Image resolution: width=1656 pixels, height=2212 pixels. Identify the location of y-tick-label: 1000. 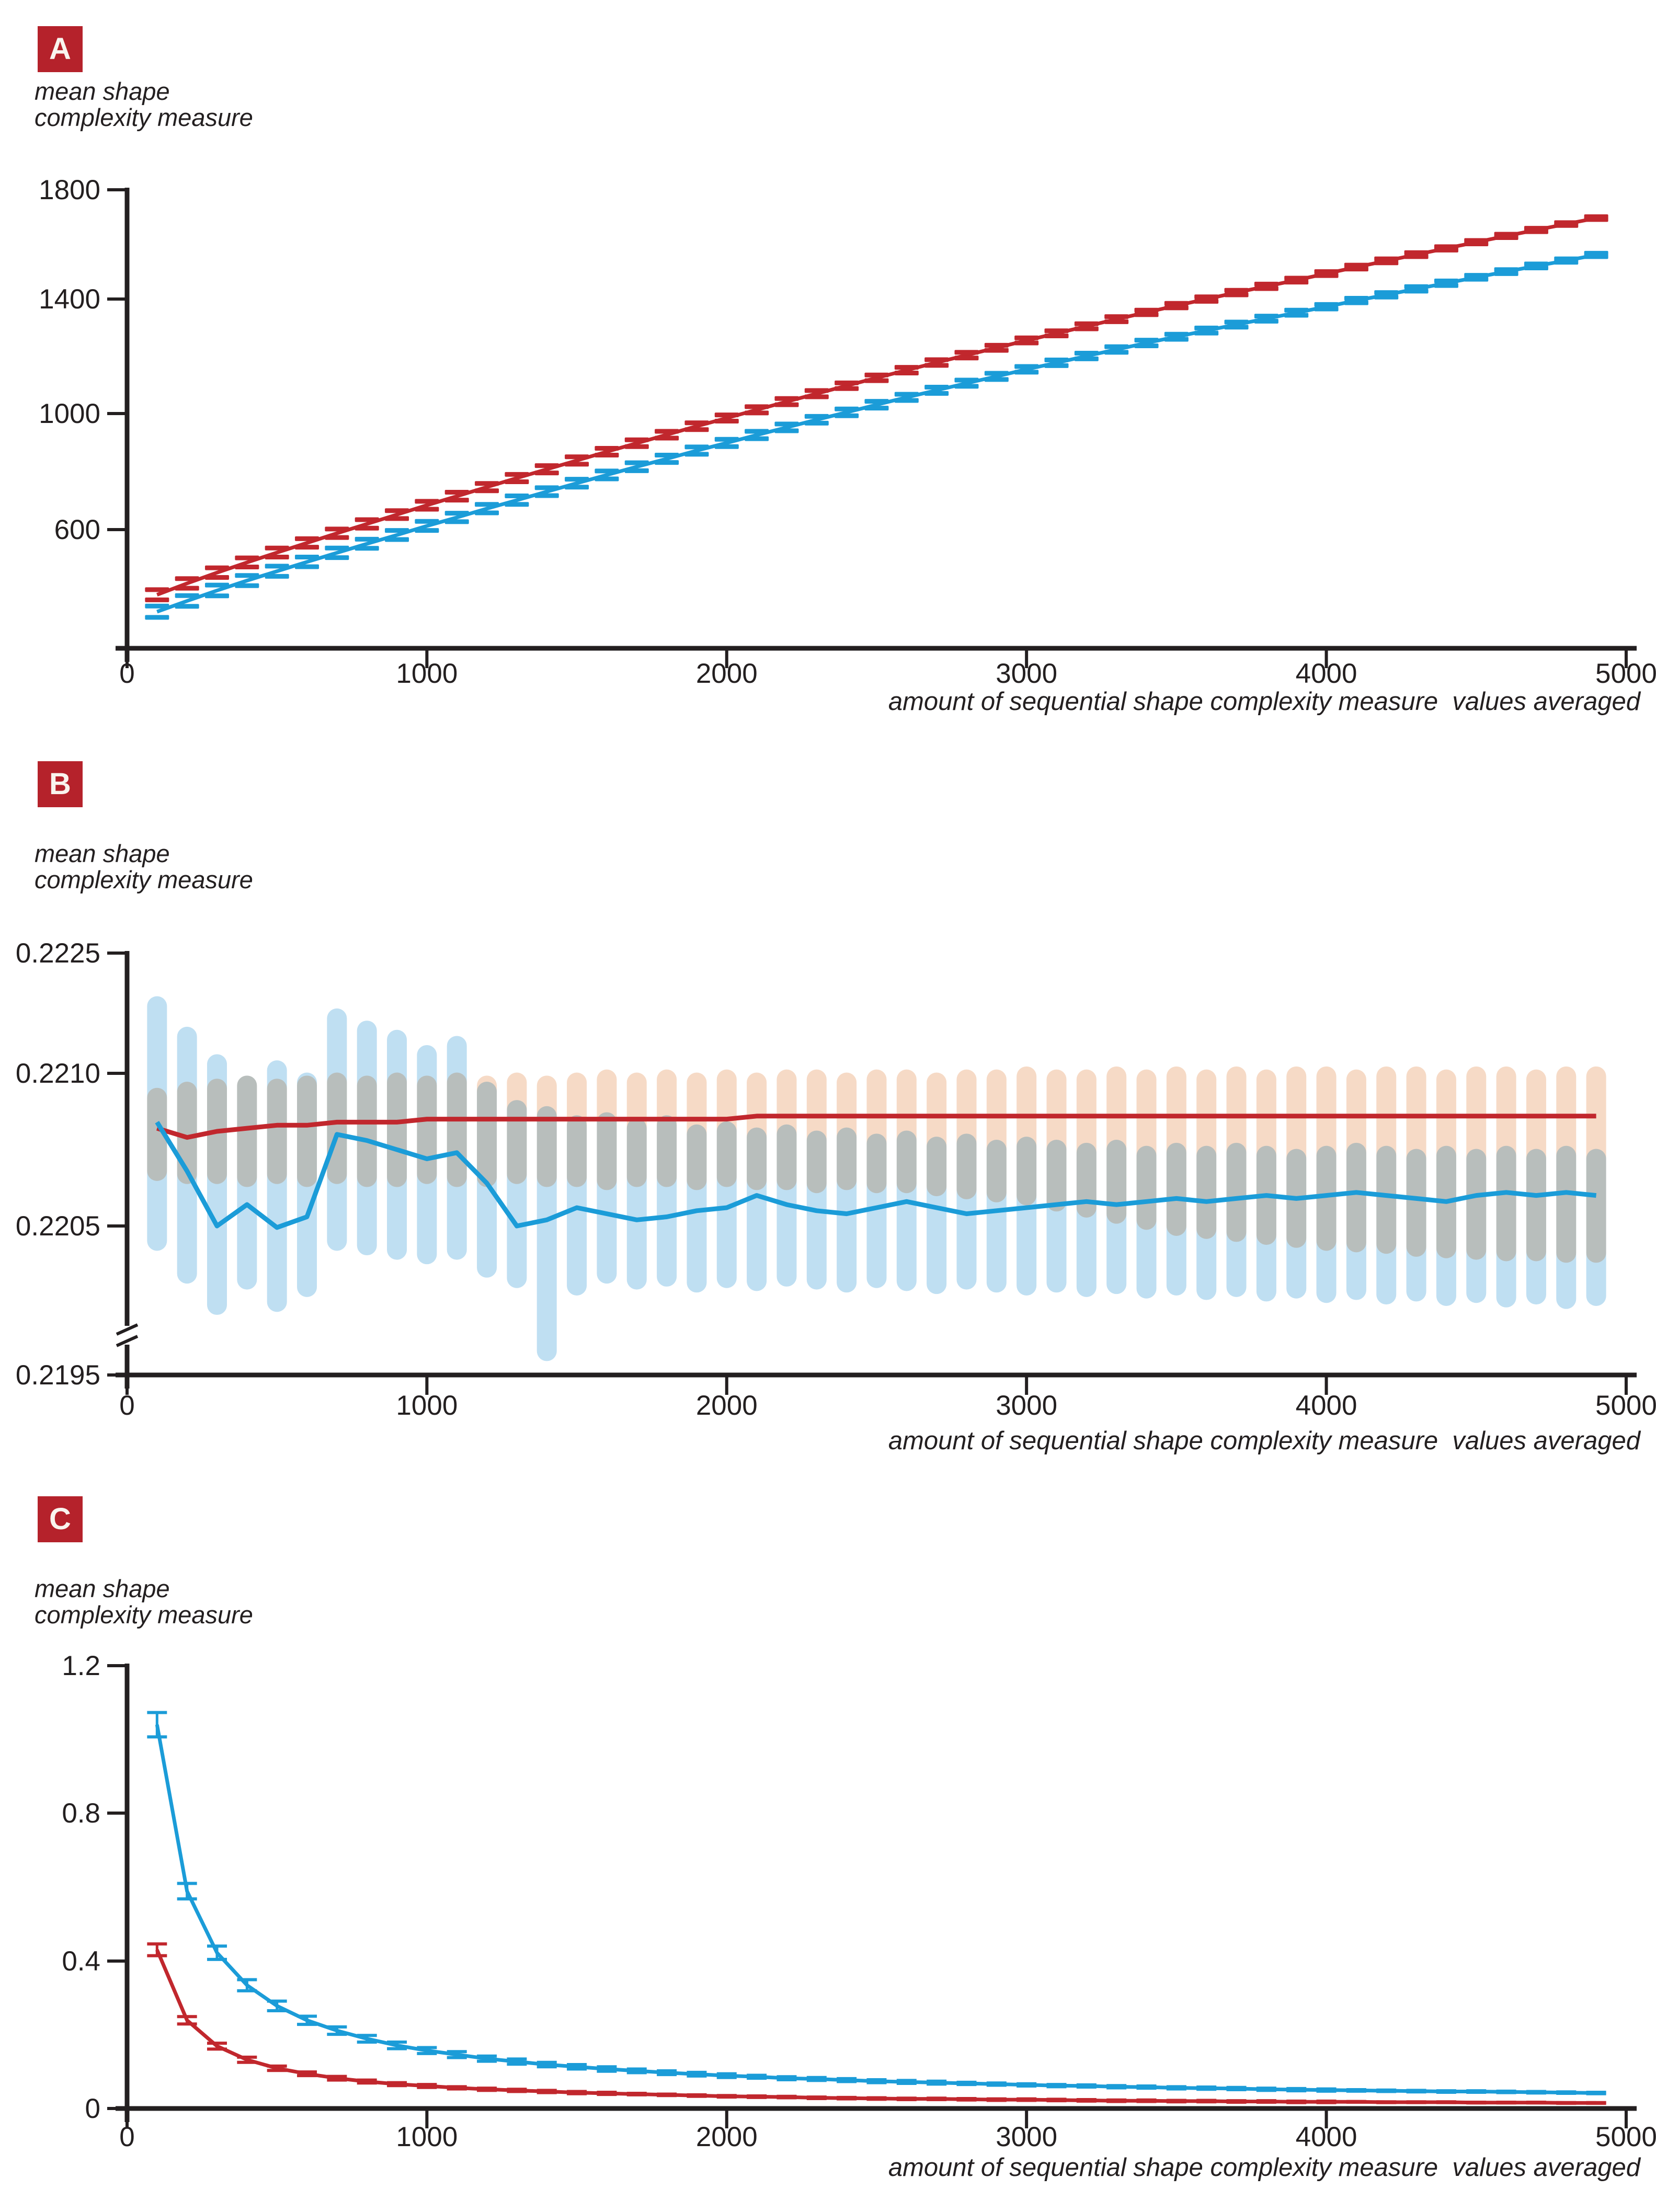
(69, 414).